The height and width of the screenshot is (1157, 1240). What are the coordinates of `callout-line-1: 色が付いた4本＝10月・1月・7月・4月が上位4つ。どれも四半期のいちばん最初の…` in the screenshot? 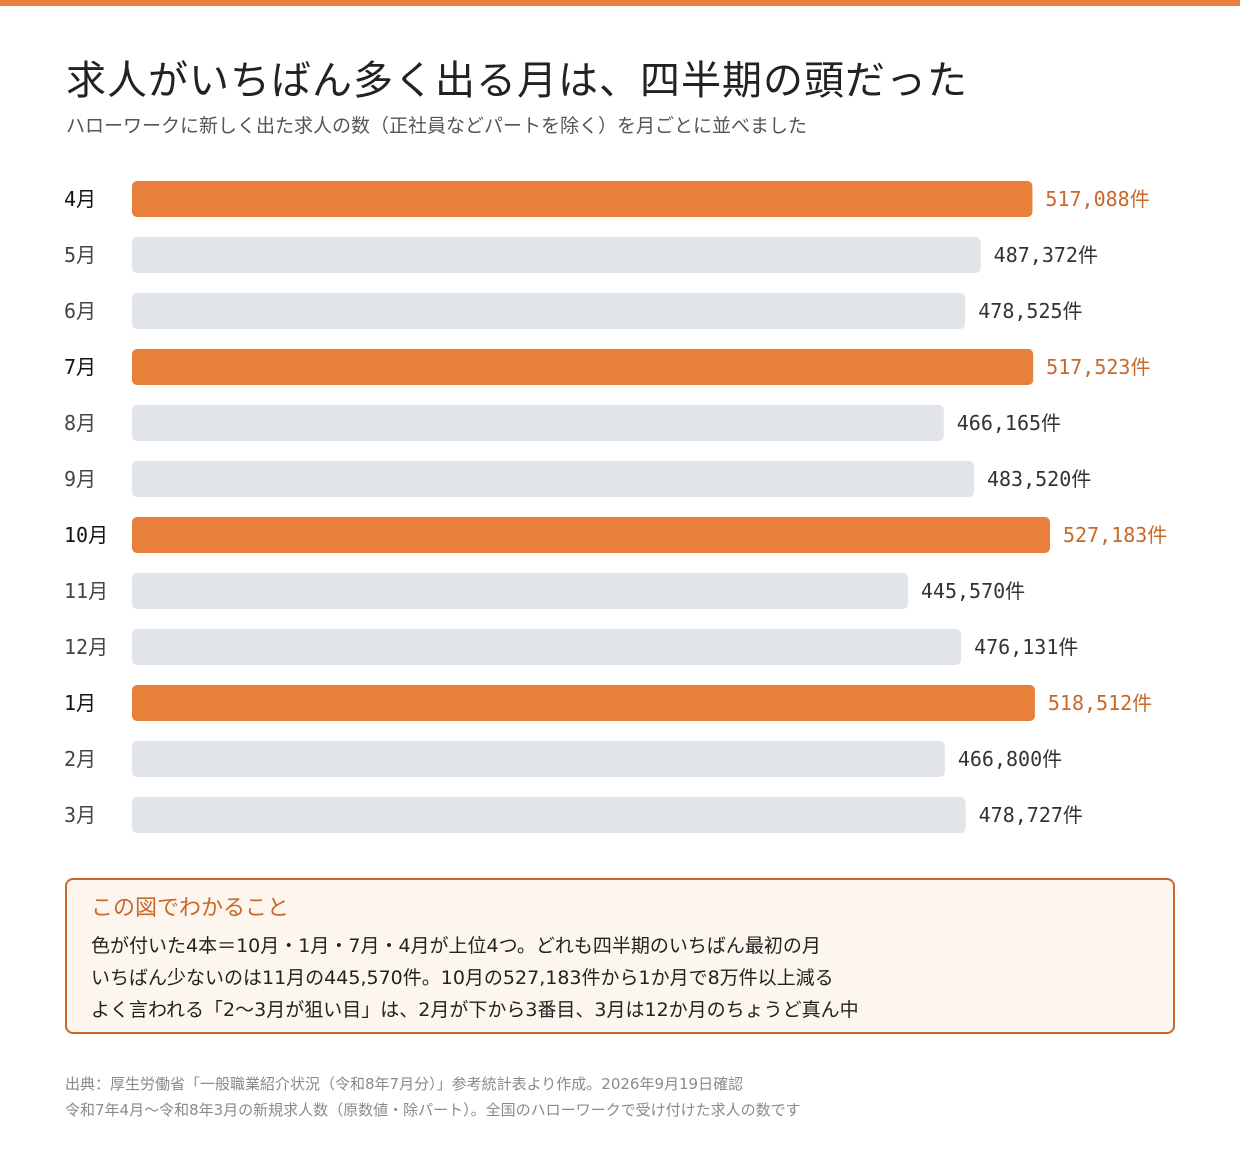 It's located at (456, 946).